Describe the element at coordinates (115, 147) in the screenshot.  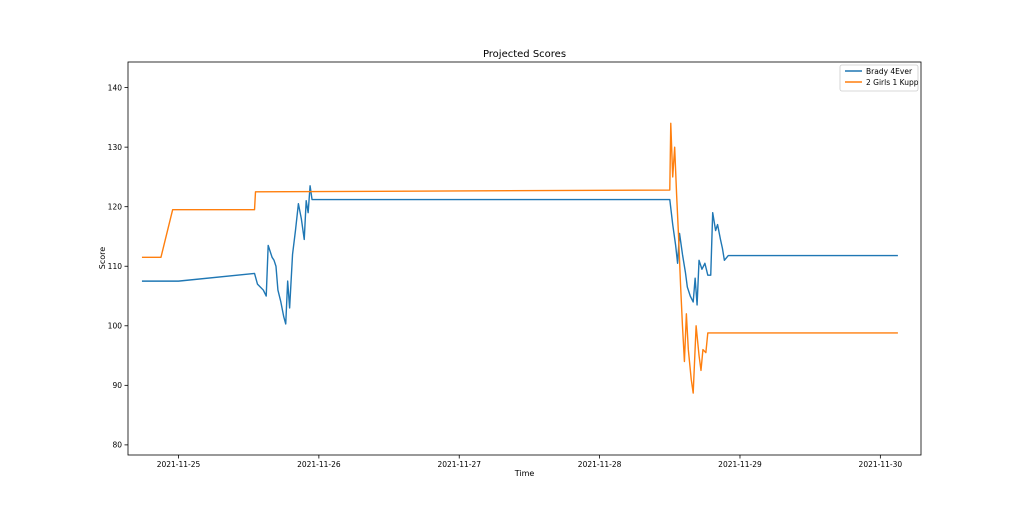
I see `y-tick-label: 130` at that location.